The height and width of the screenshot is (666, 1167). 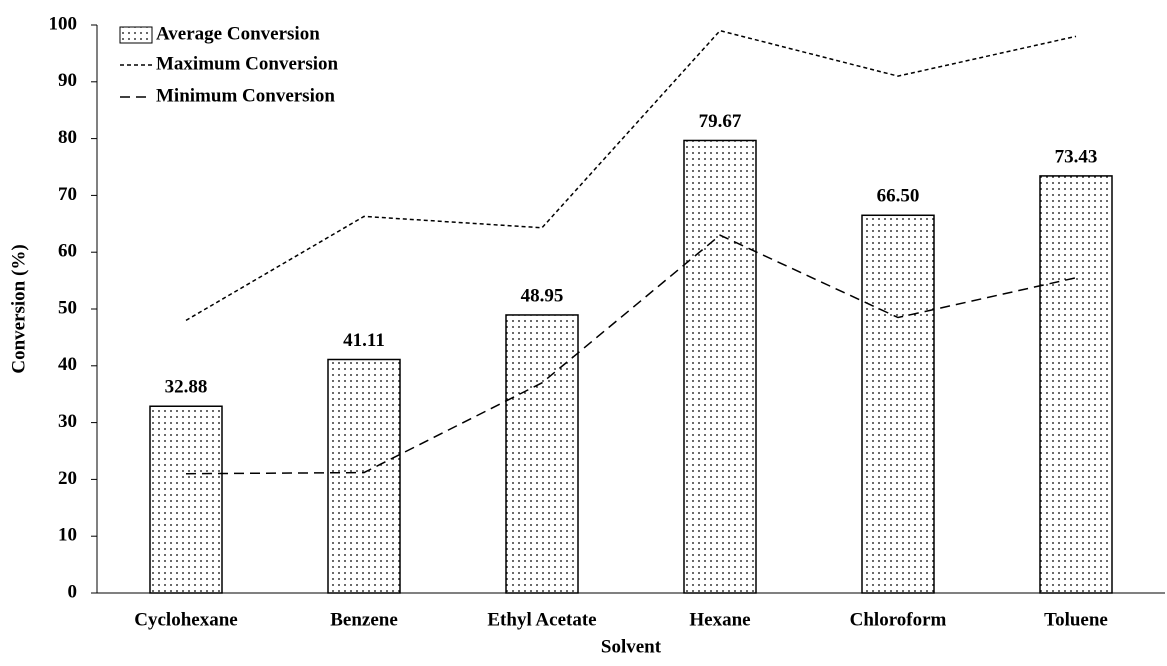 What do you see at coordinates (719, 619) in the screenshot?
I see `x-tick-label: Hexane` at bounding box center [719, 619].